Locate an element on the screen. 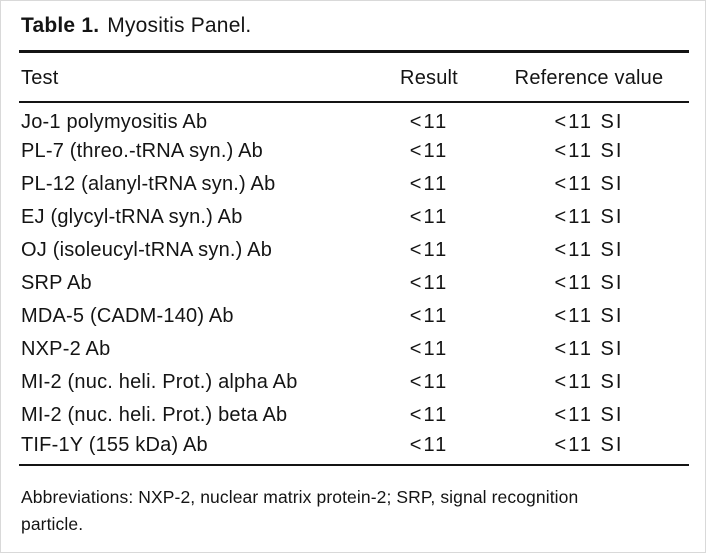  table-row: NXP-2 Ab <11 <11 SI is located at coordinates (354, 349).